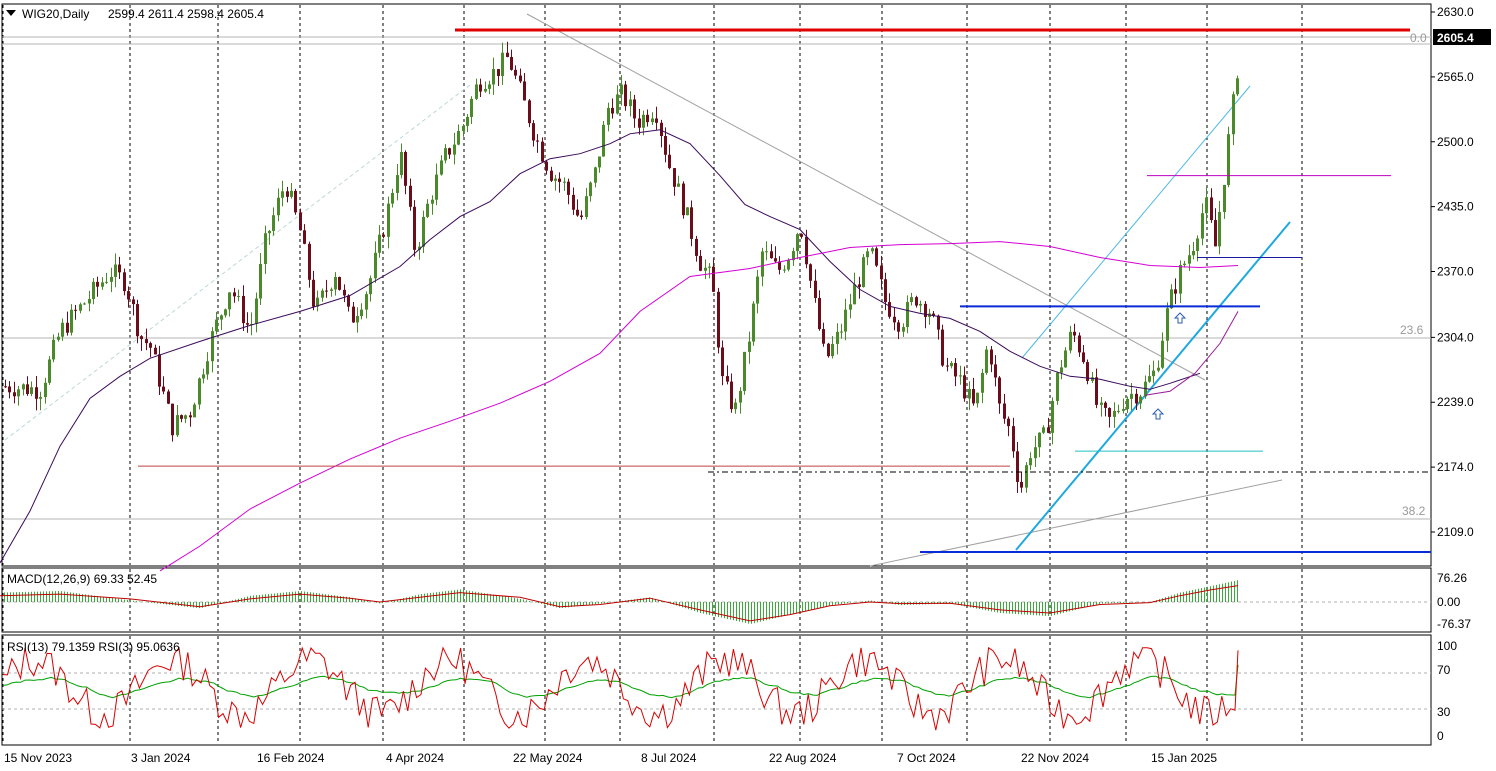 This screenshot has height=771, width=1496. I want to click on moving-average-line, so click(1191, 353).